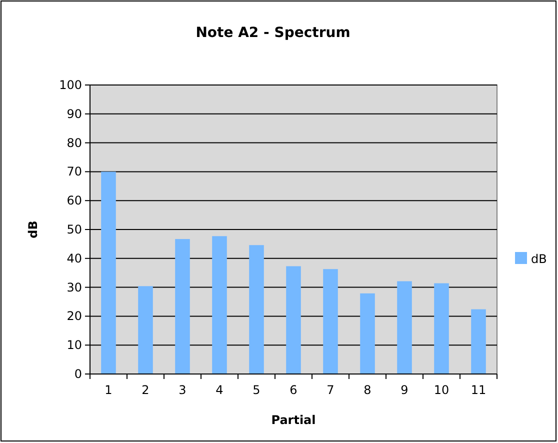 This screenshot has height=443, width=558. What do you see at coordinates (74, 143) in the screenshot?
I see `y-tick-label: 80` at bounding box center [74, 143].